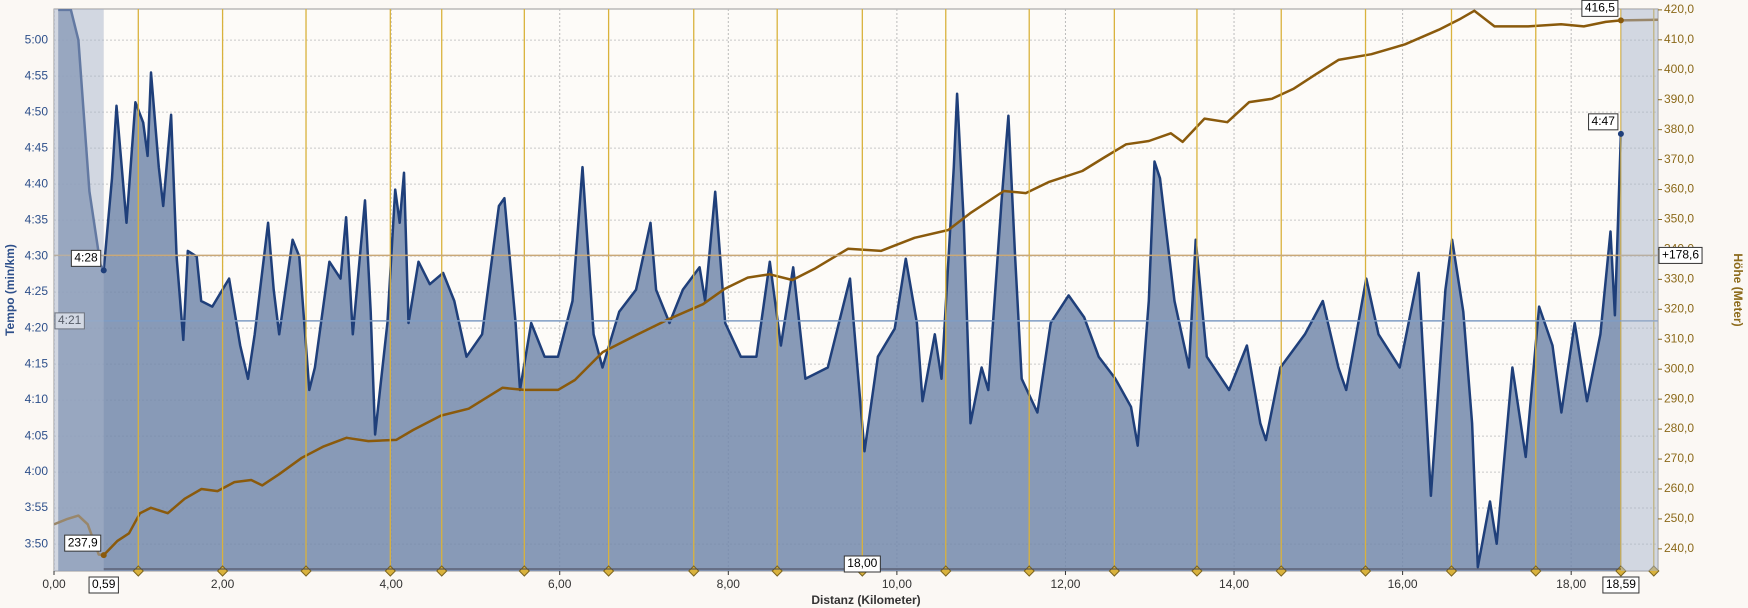 Image resolution: width=1748 pixels, height=608 pixels. I want to click on y-tick-label: 4:45, so click(37, 147).